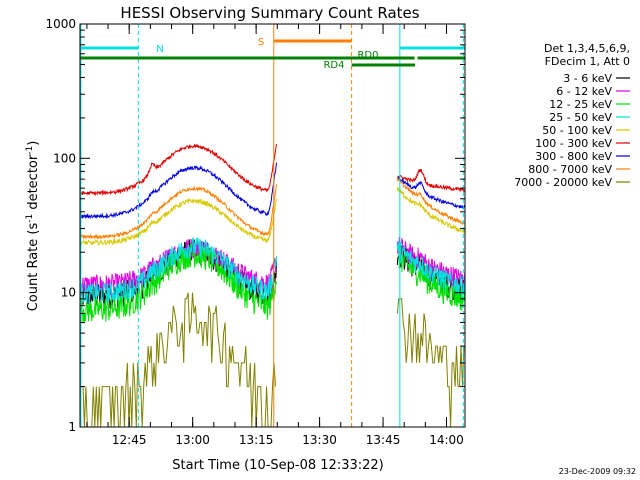  I want to click on y-axis-label: Count Rate (s-1 detector-1), so click(33, 226).